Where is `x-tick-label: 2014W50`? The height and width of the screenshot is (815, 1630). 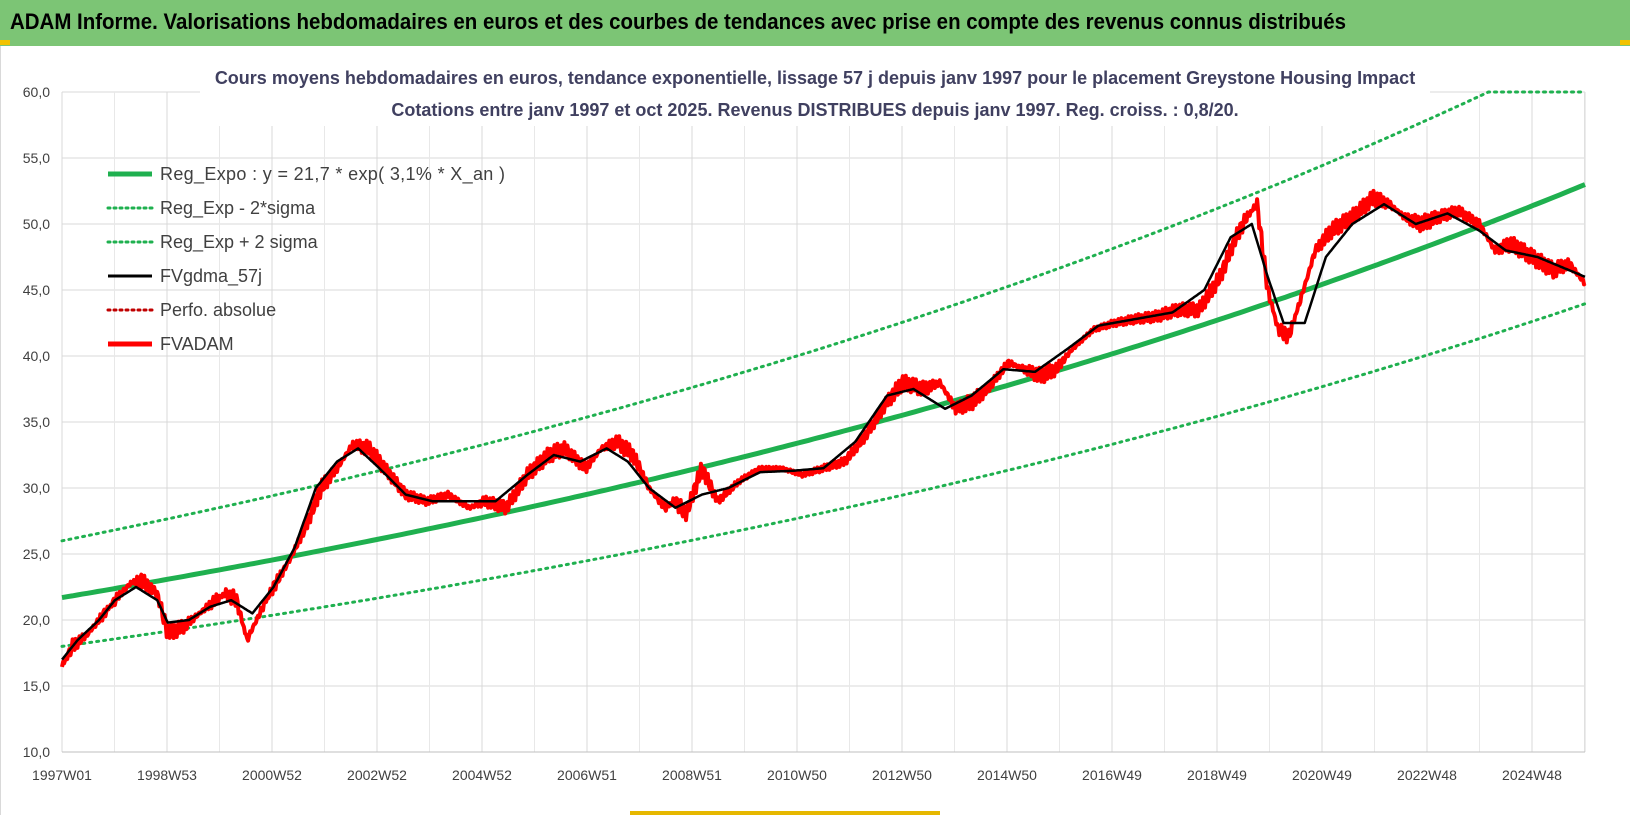
x-tick-label: 2014W50 is located at coordinates (1007, 775).